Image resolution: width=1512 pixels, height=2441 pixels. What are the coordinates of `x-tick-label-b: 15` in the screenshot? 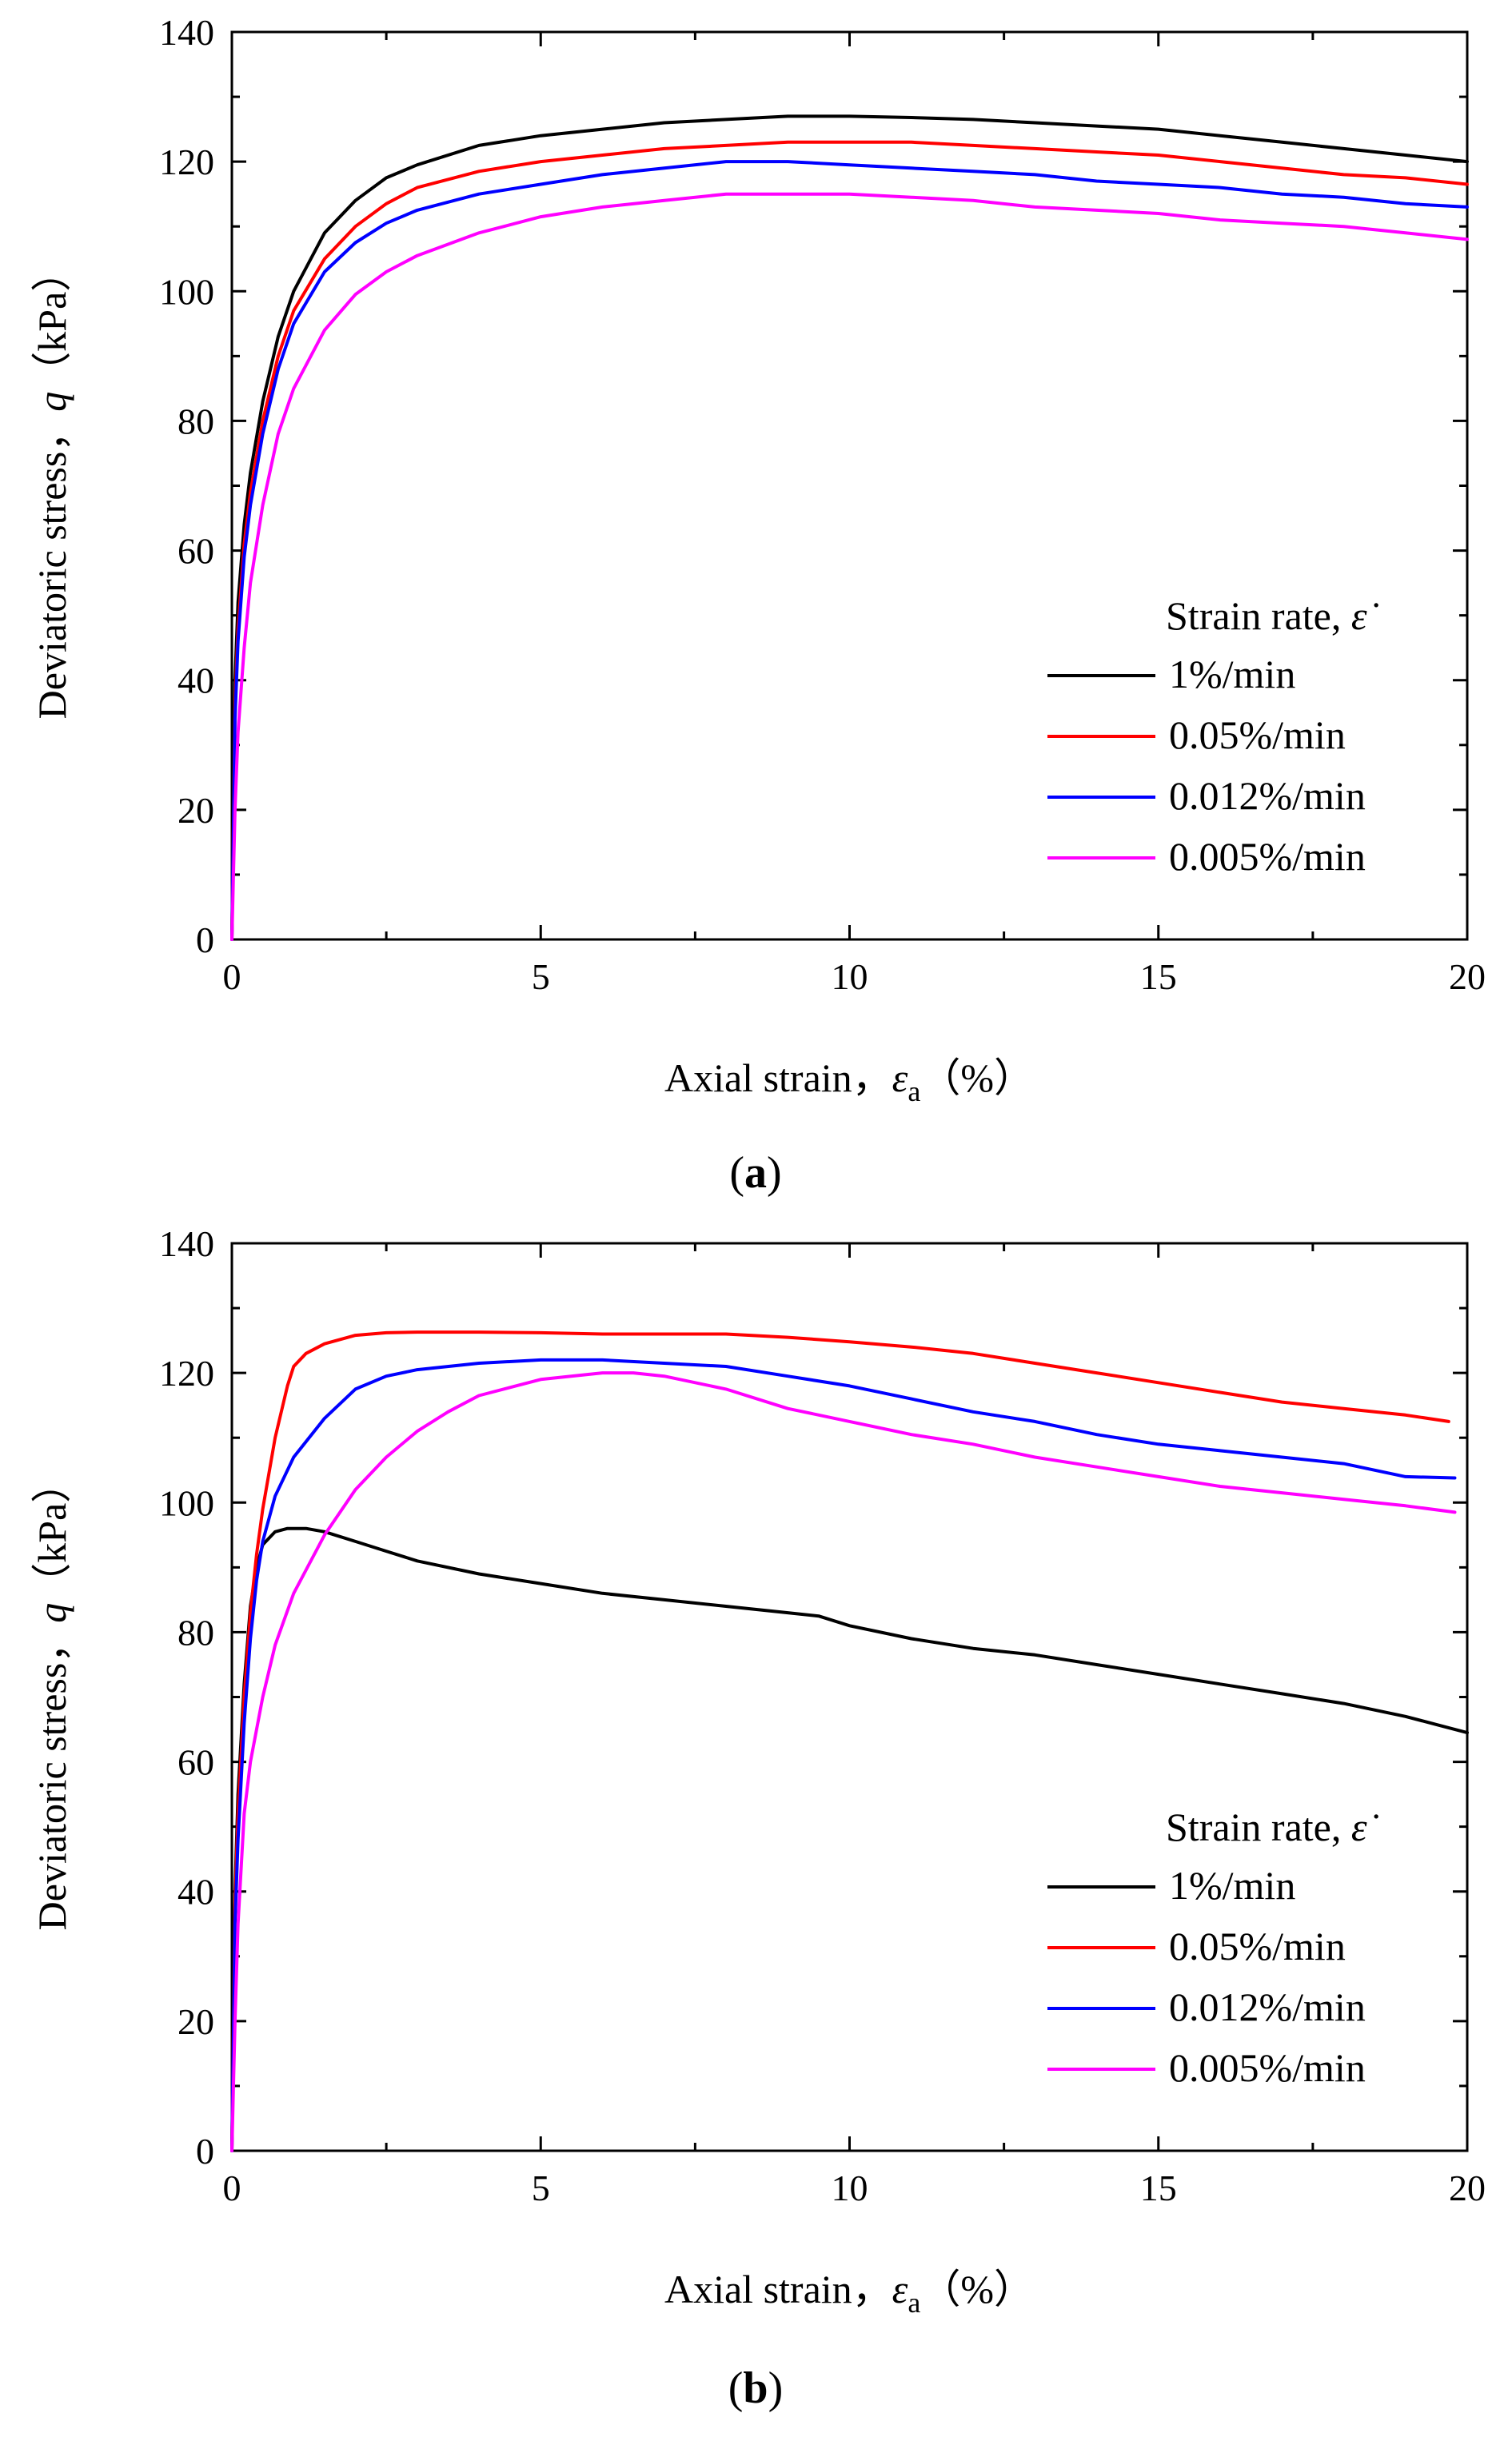 It's located at (1158, 2188).